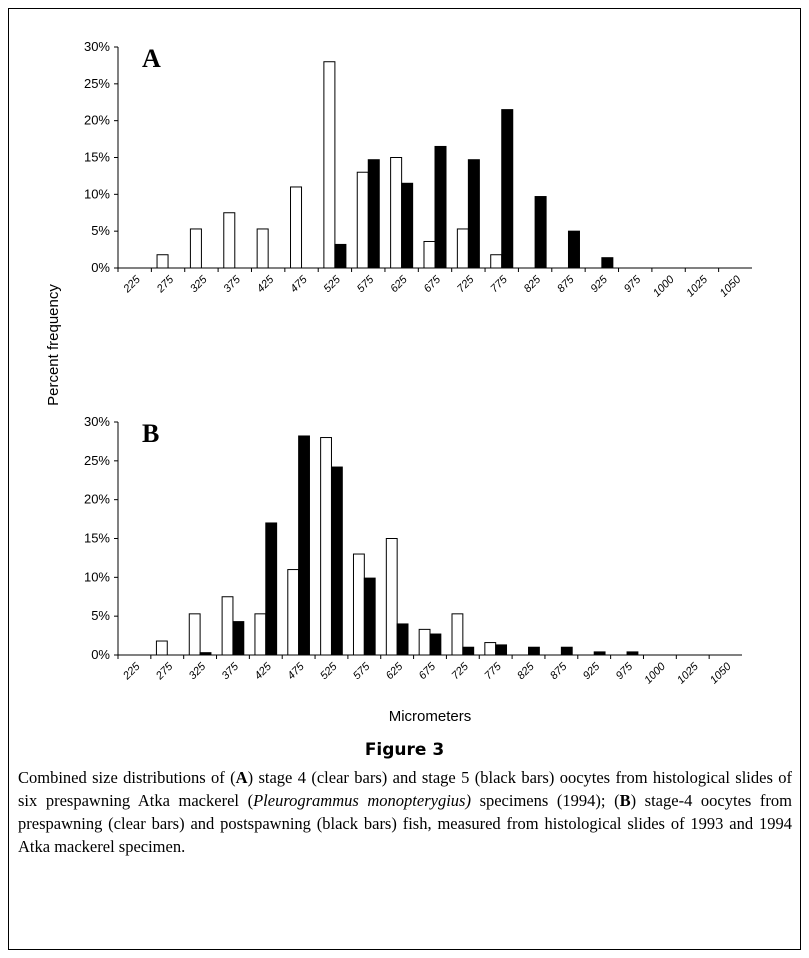 The width and height of the screenshot is (809, 958). Describe the element at coordinates (625, 800) in the screenshot. I see `caption-segment: B` at that location.